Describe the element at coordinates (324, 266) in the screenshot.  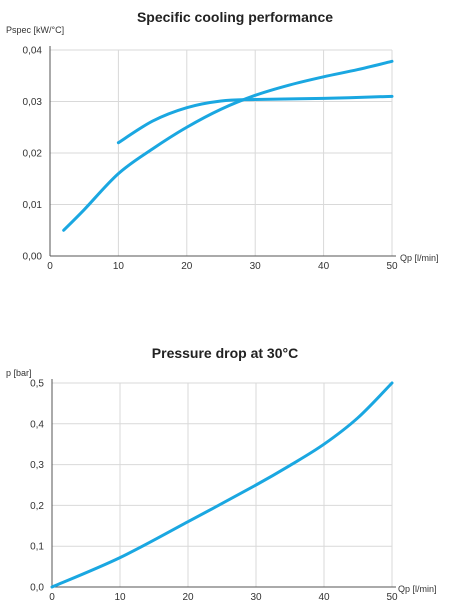
I see `chart-1-x-tick-label: 40` at that location.